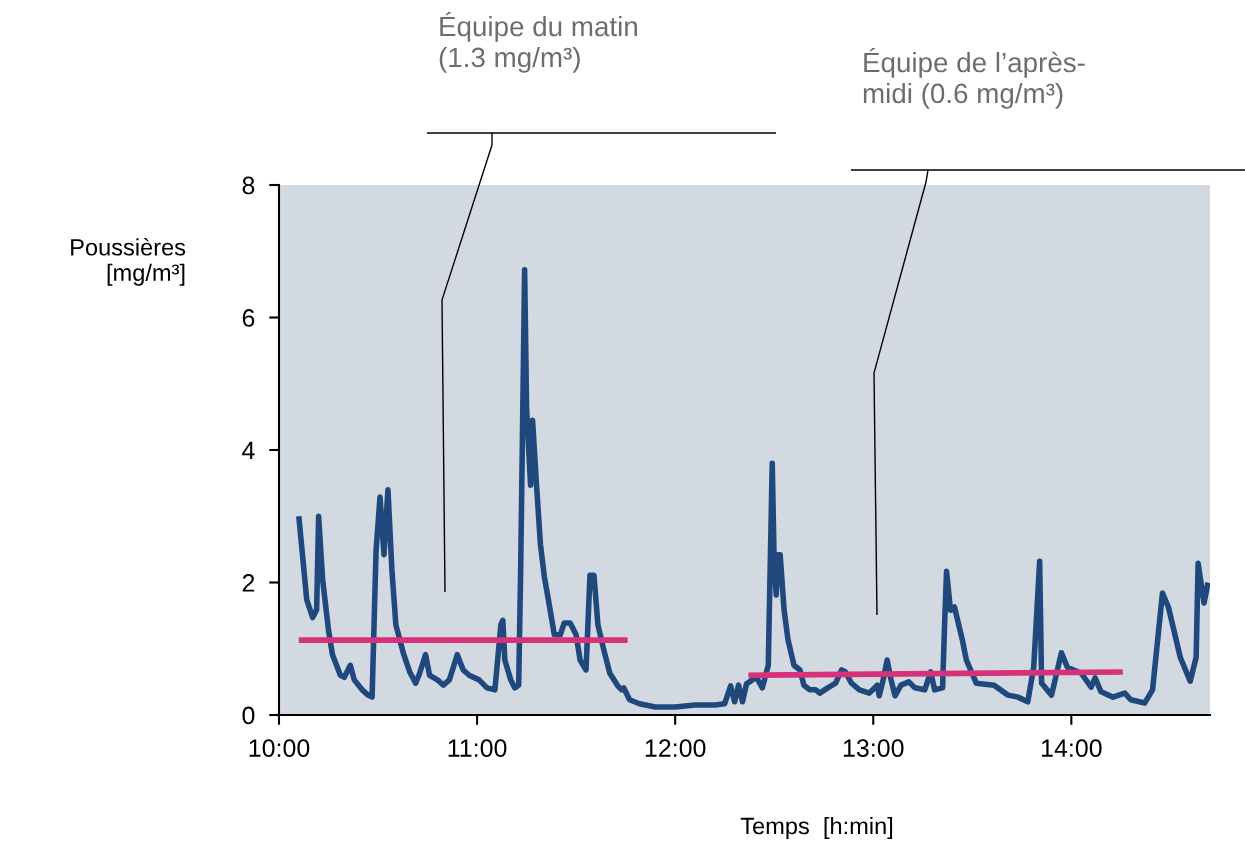 This screenshot has width=1245, height=845. What do you see at coordinates (974, 78) in the screenshot?
I see `text: Équipe de l’après- midi (0.6 mg/m³)` at bounding box center [974, 78].